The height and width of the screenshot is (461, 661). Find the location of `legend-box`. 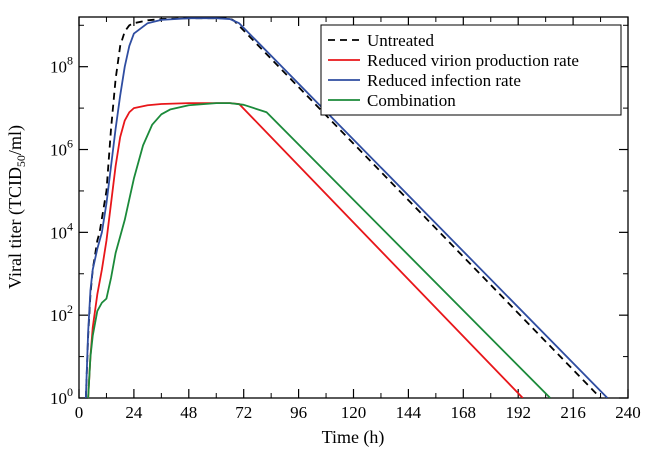

legend-box is located at coordinates (471, 70).